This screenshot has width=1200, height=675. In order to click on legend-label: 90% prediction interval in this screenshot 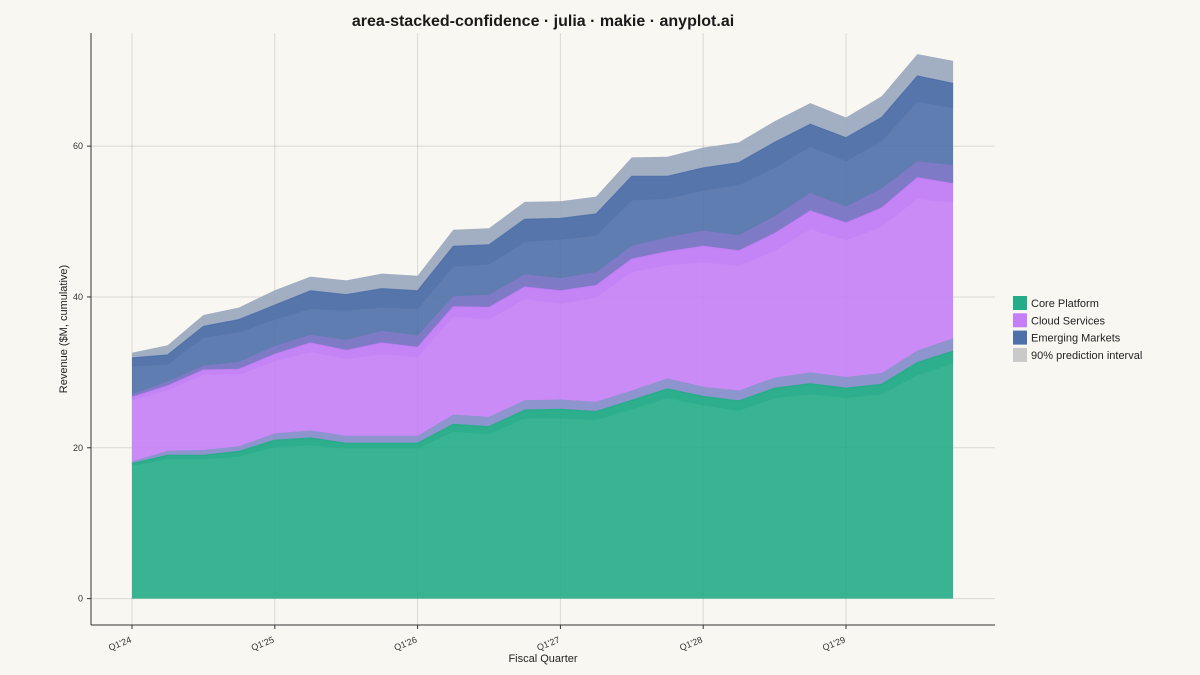, I will do `click(1086, 356)`.